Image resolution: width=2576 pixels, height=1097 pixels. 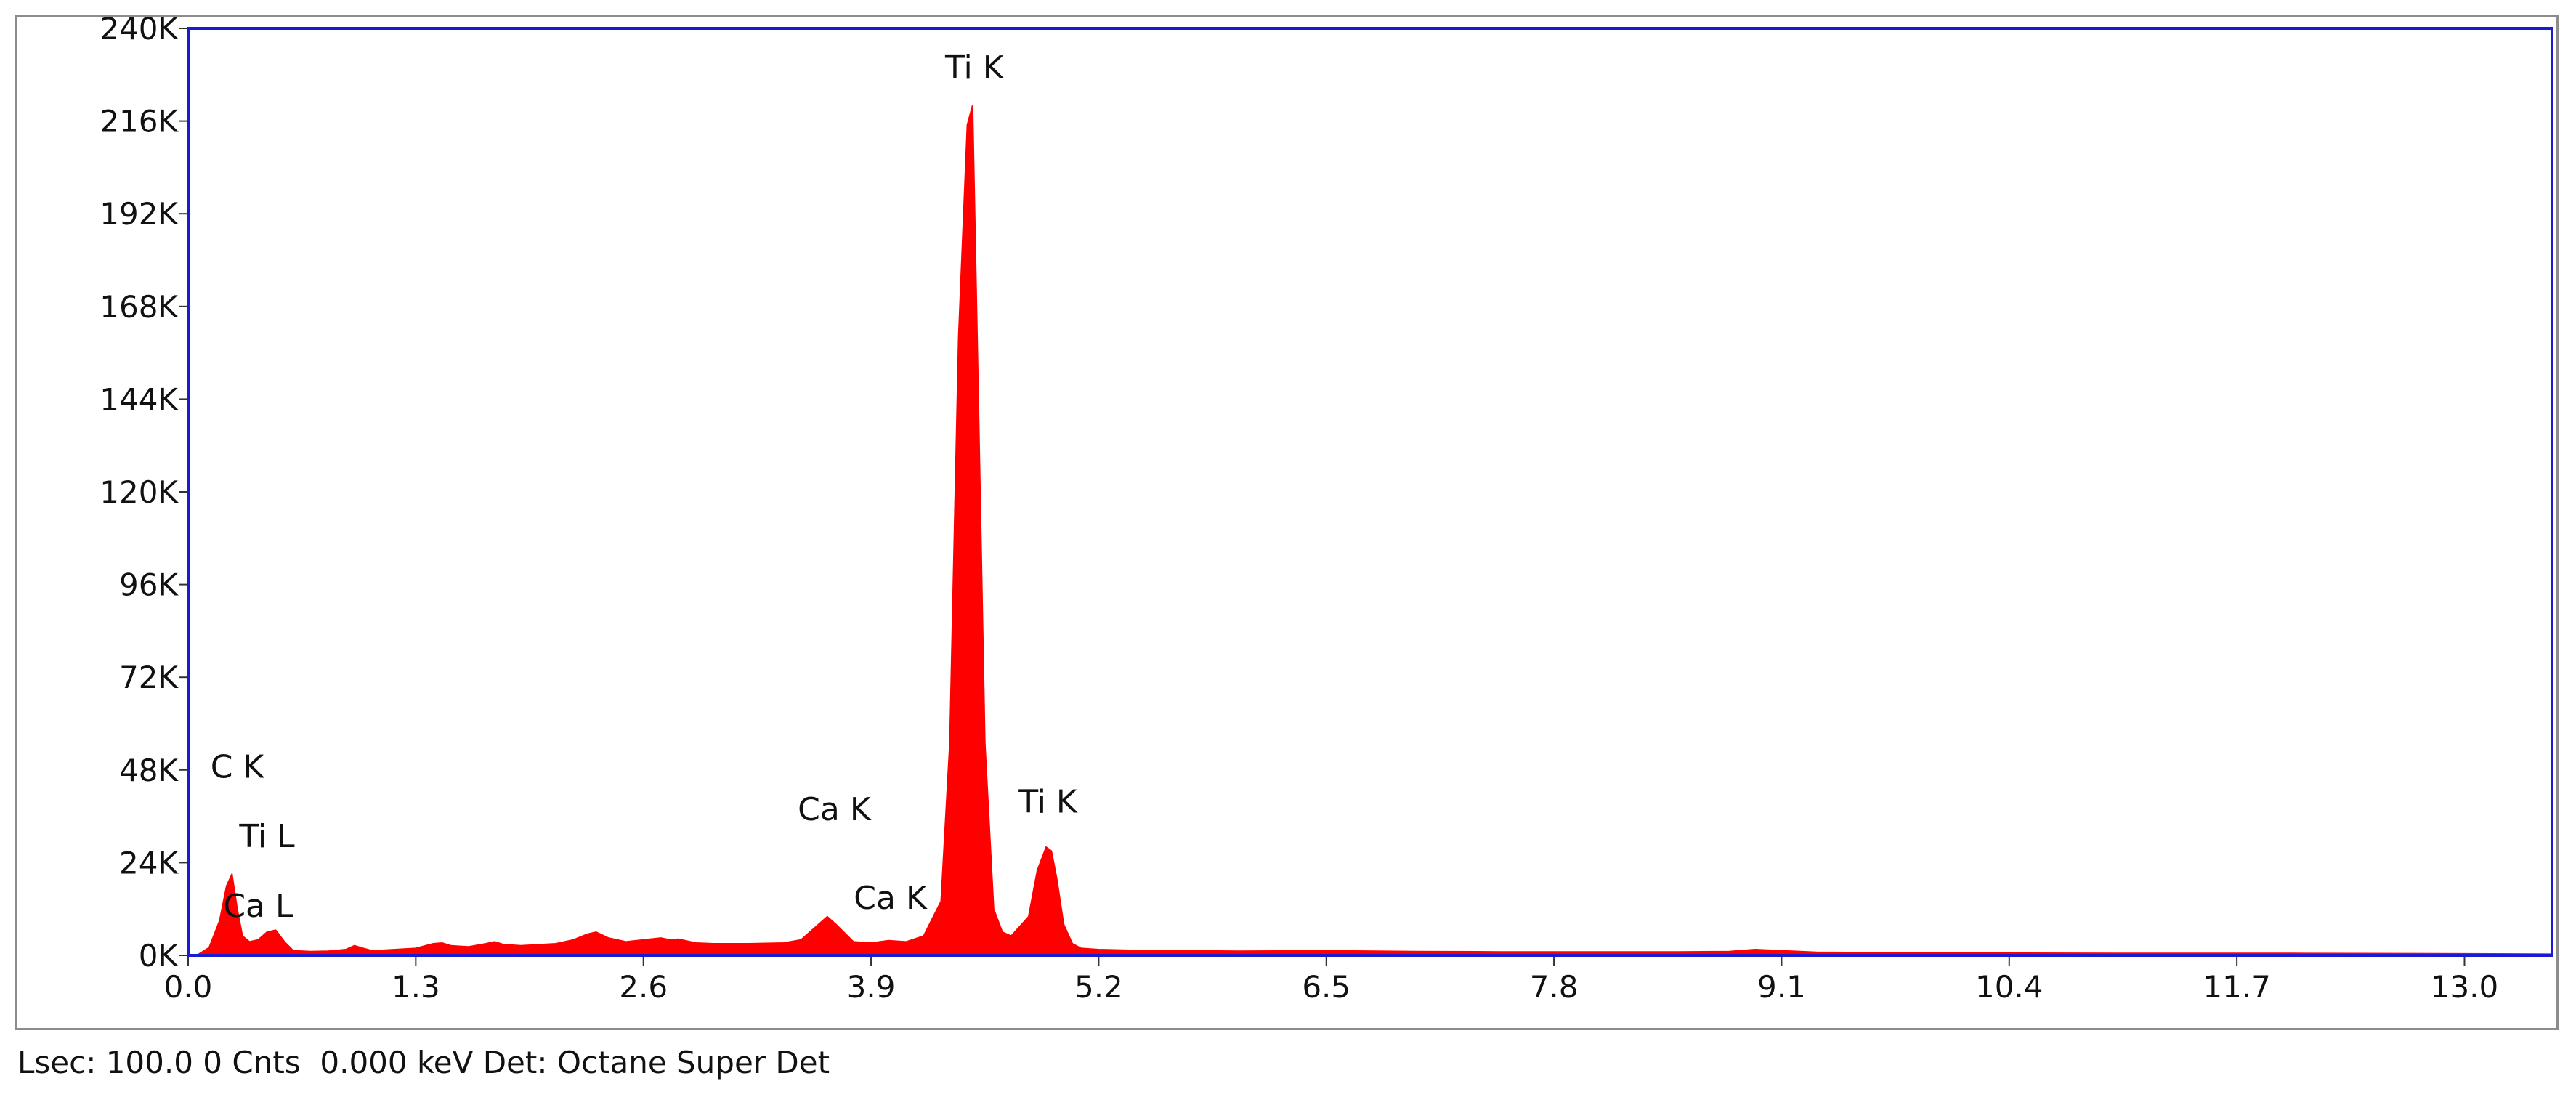 I want to click on x-tick-label: 10.4, so click(x=2010, y=987).